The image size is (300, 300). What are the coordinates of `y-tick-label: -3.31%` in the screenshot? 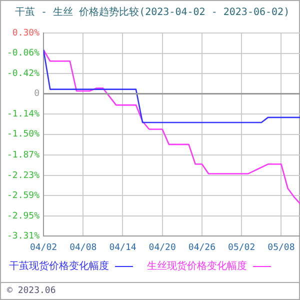 It's located at (23, 237).